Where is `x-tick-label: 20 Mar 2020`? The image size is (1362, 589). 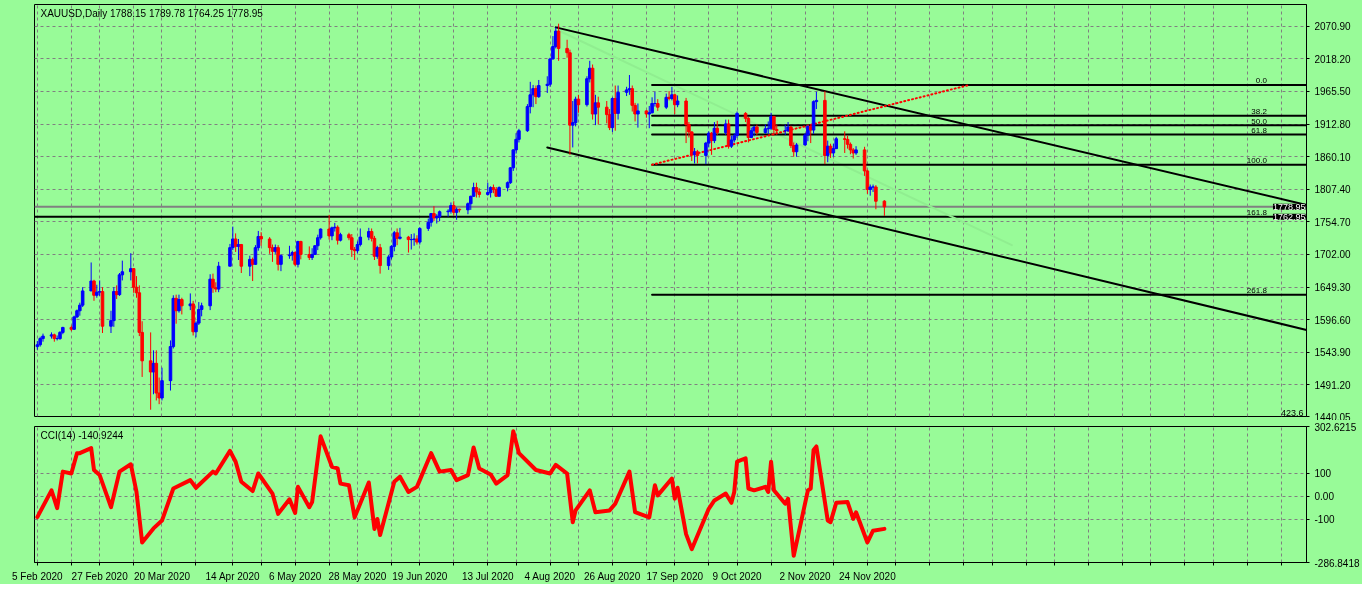
x-tick-label: 20 Mar 2020 is located at coordinates (162, 576).